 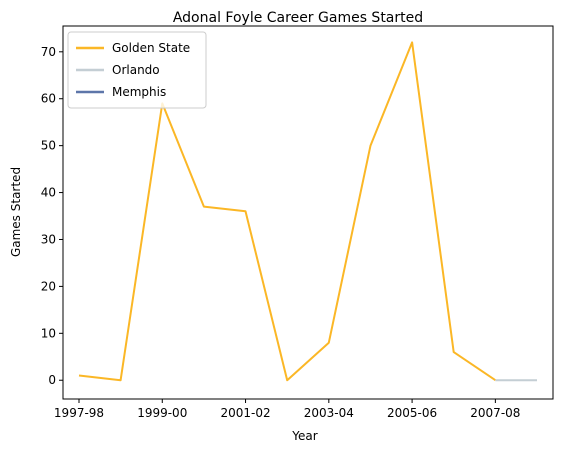 What do you see at coordinates (495, 413) in the screenshot?
I see `x-tick-label: 2007-08` at bounding box center [495, 413].